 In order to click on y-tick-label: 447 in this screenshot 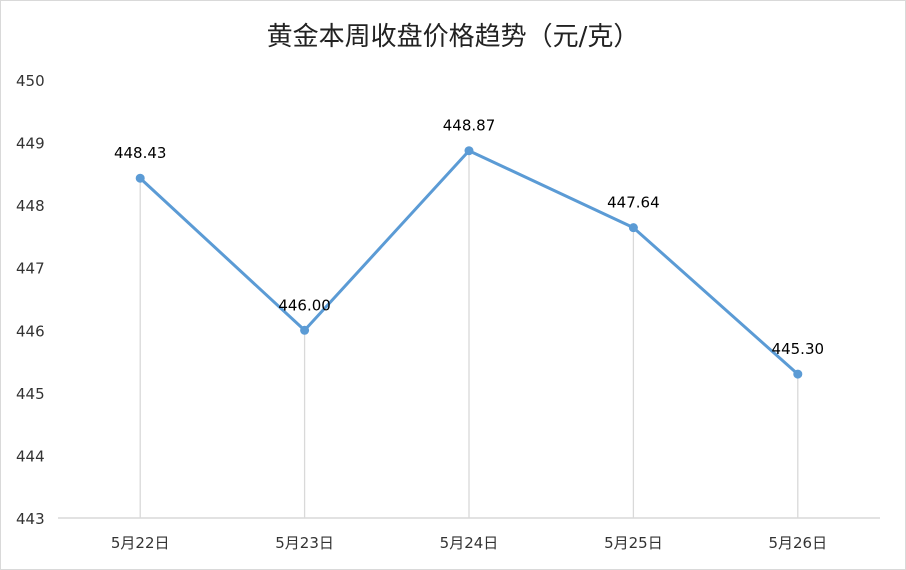, I will do `click(30, 269)`.